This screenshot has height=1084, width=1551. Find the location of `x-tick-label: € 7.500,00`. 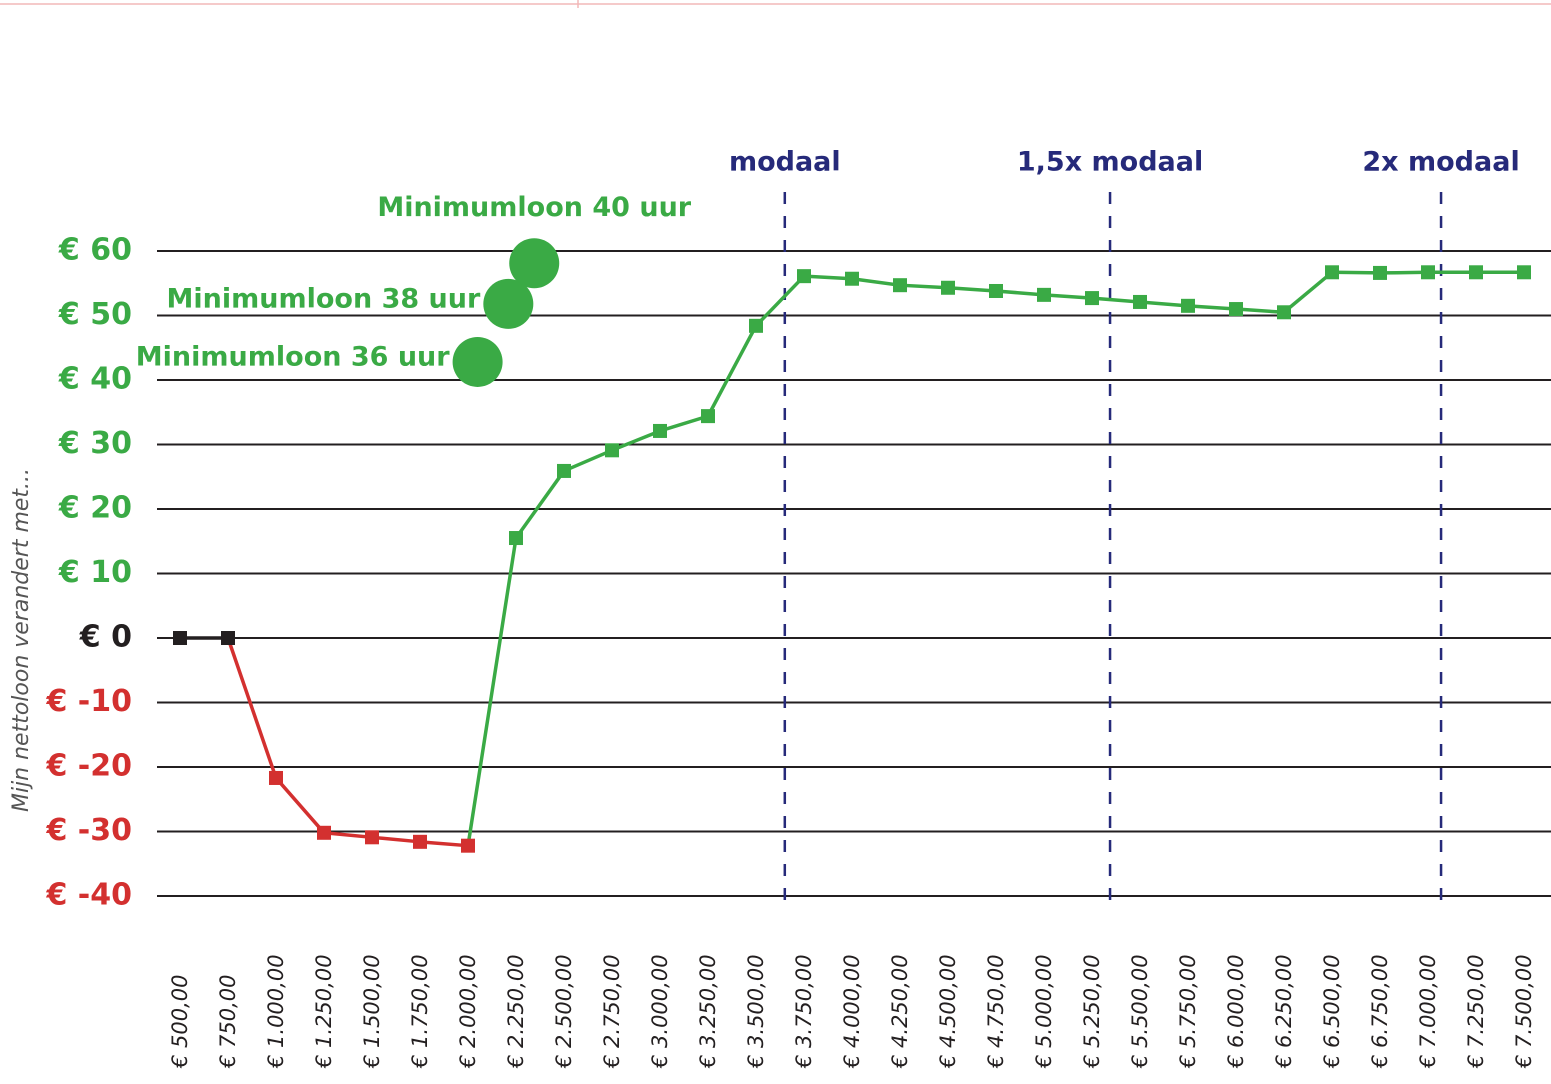

x-tick-label: € 7.500,00 is located at coordinates (1524, 1011).